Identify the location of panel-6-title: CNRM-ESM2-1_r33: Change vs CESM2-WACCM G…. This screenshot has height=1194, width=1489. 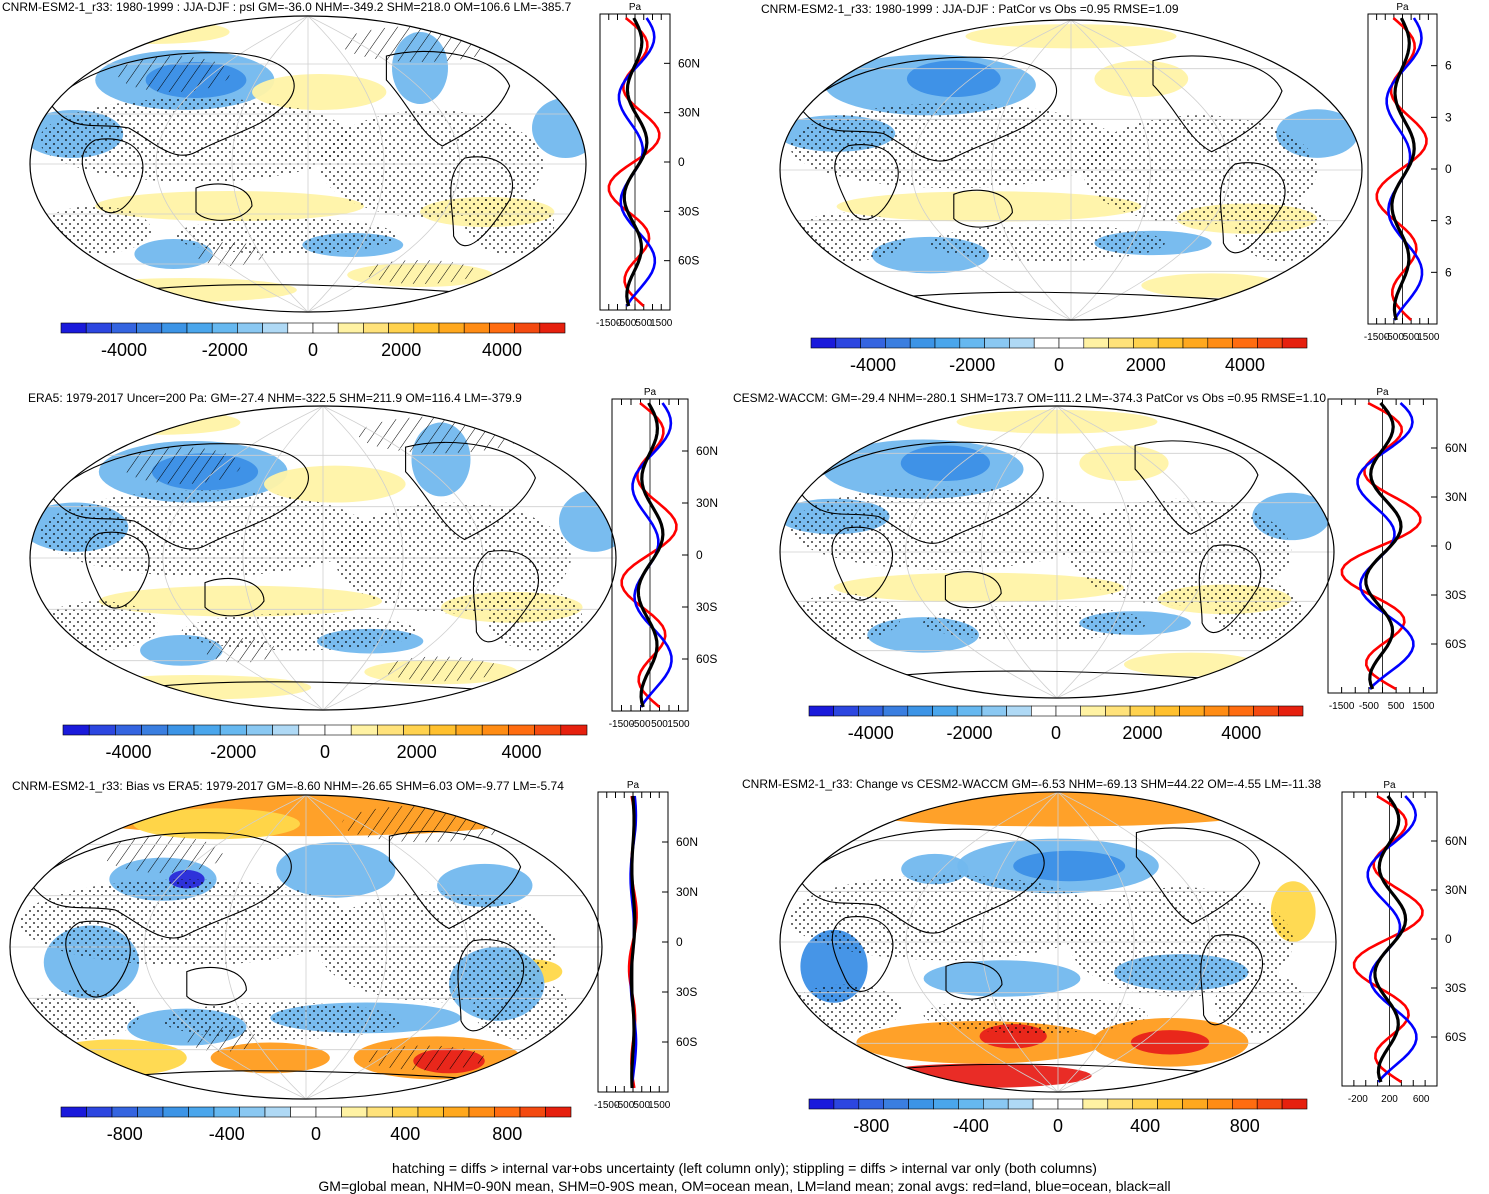
(1032, 784).